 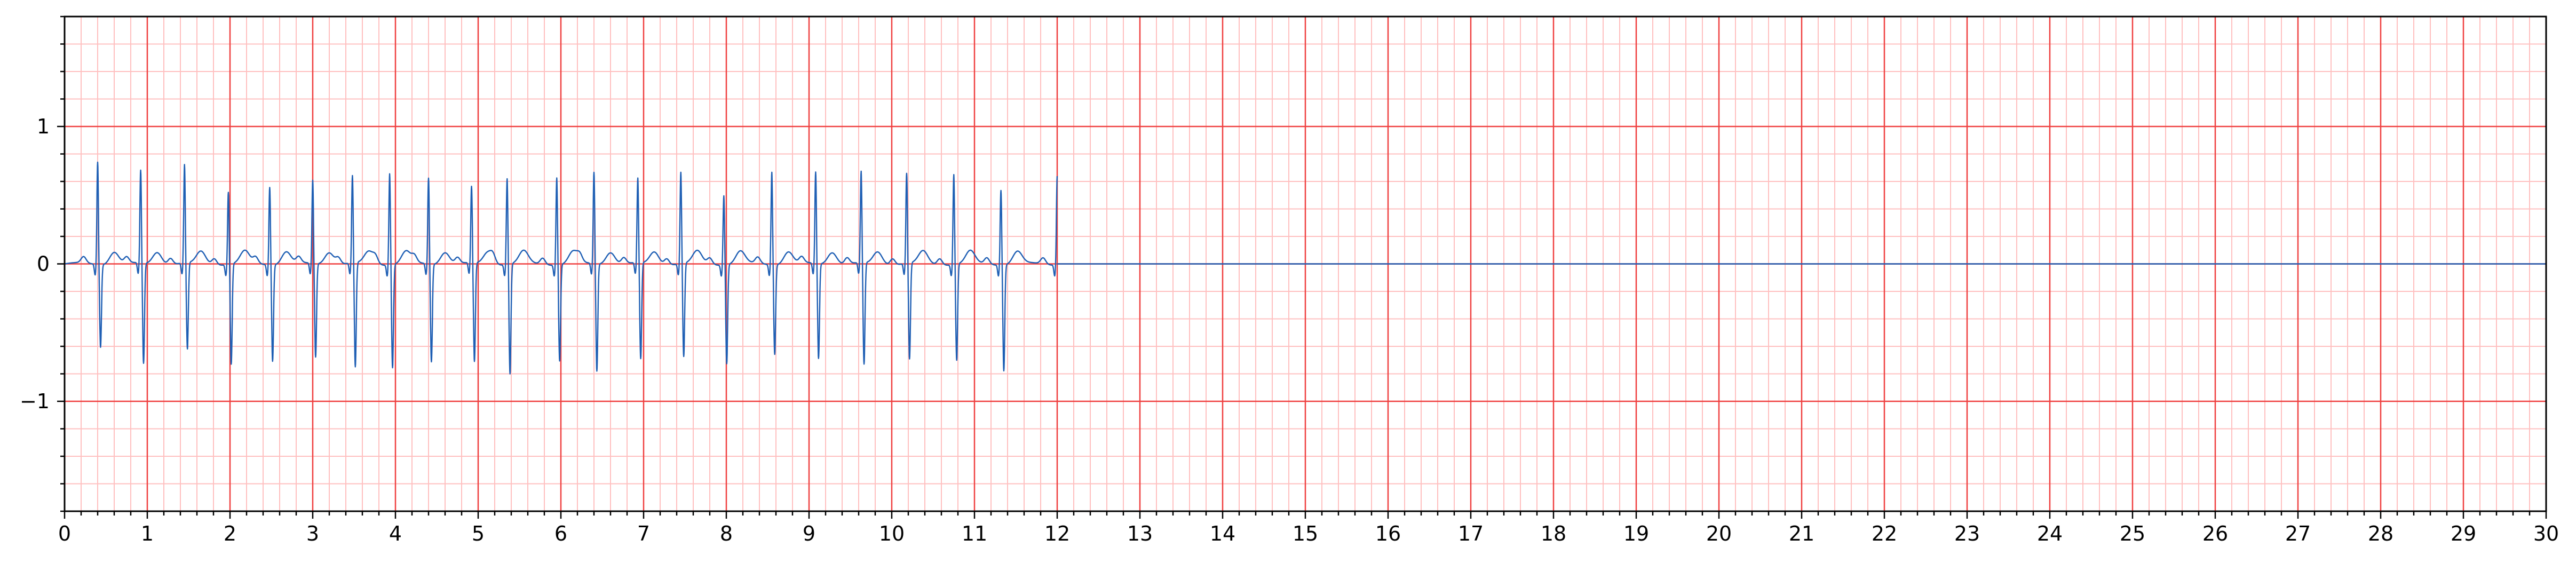 I want to click on x-tick-label: 26, so click(x=2215, y=533).